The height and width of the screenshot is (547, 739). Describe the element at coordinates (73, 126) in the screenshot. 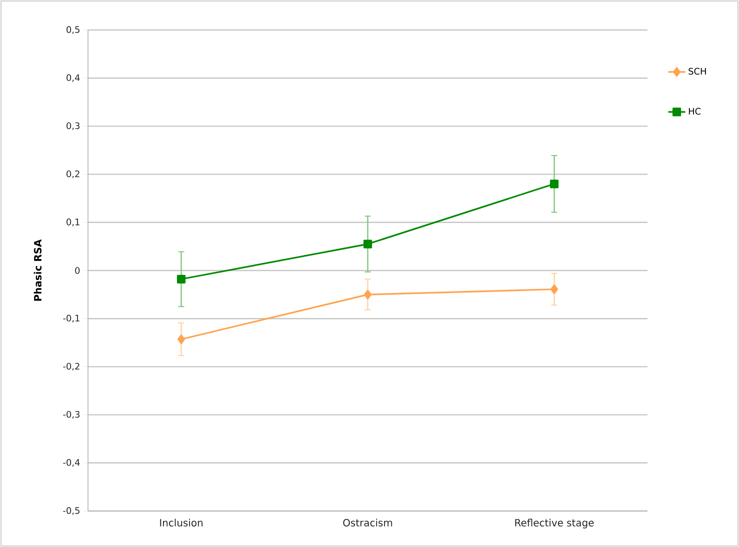

I see `y-tick-label: 0,3` at that location.